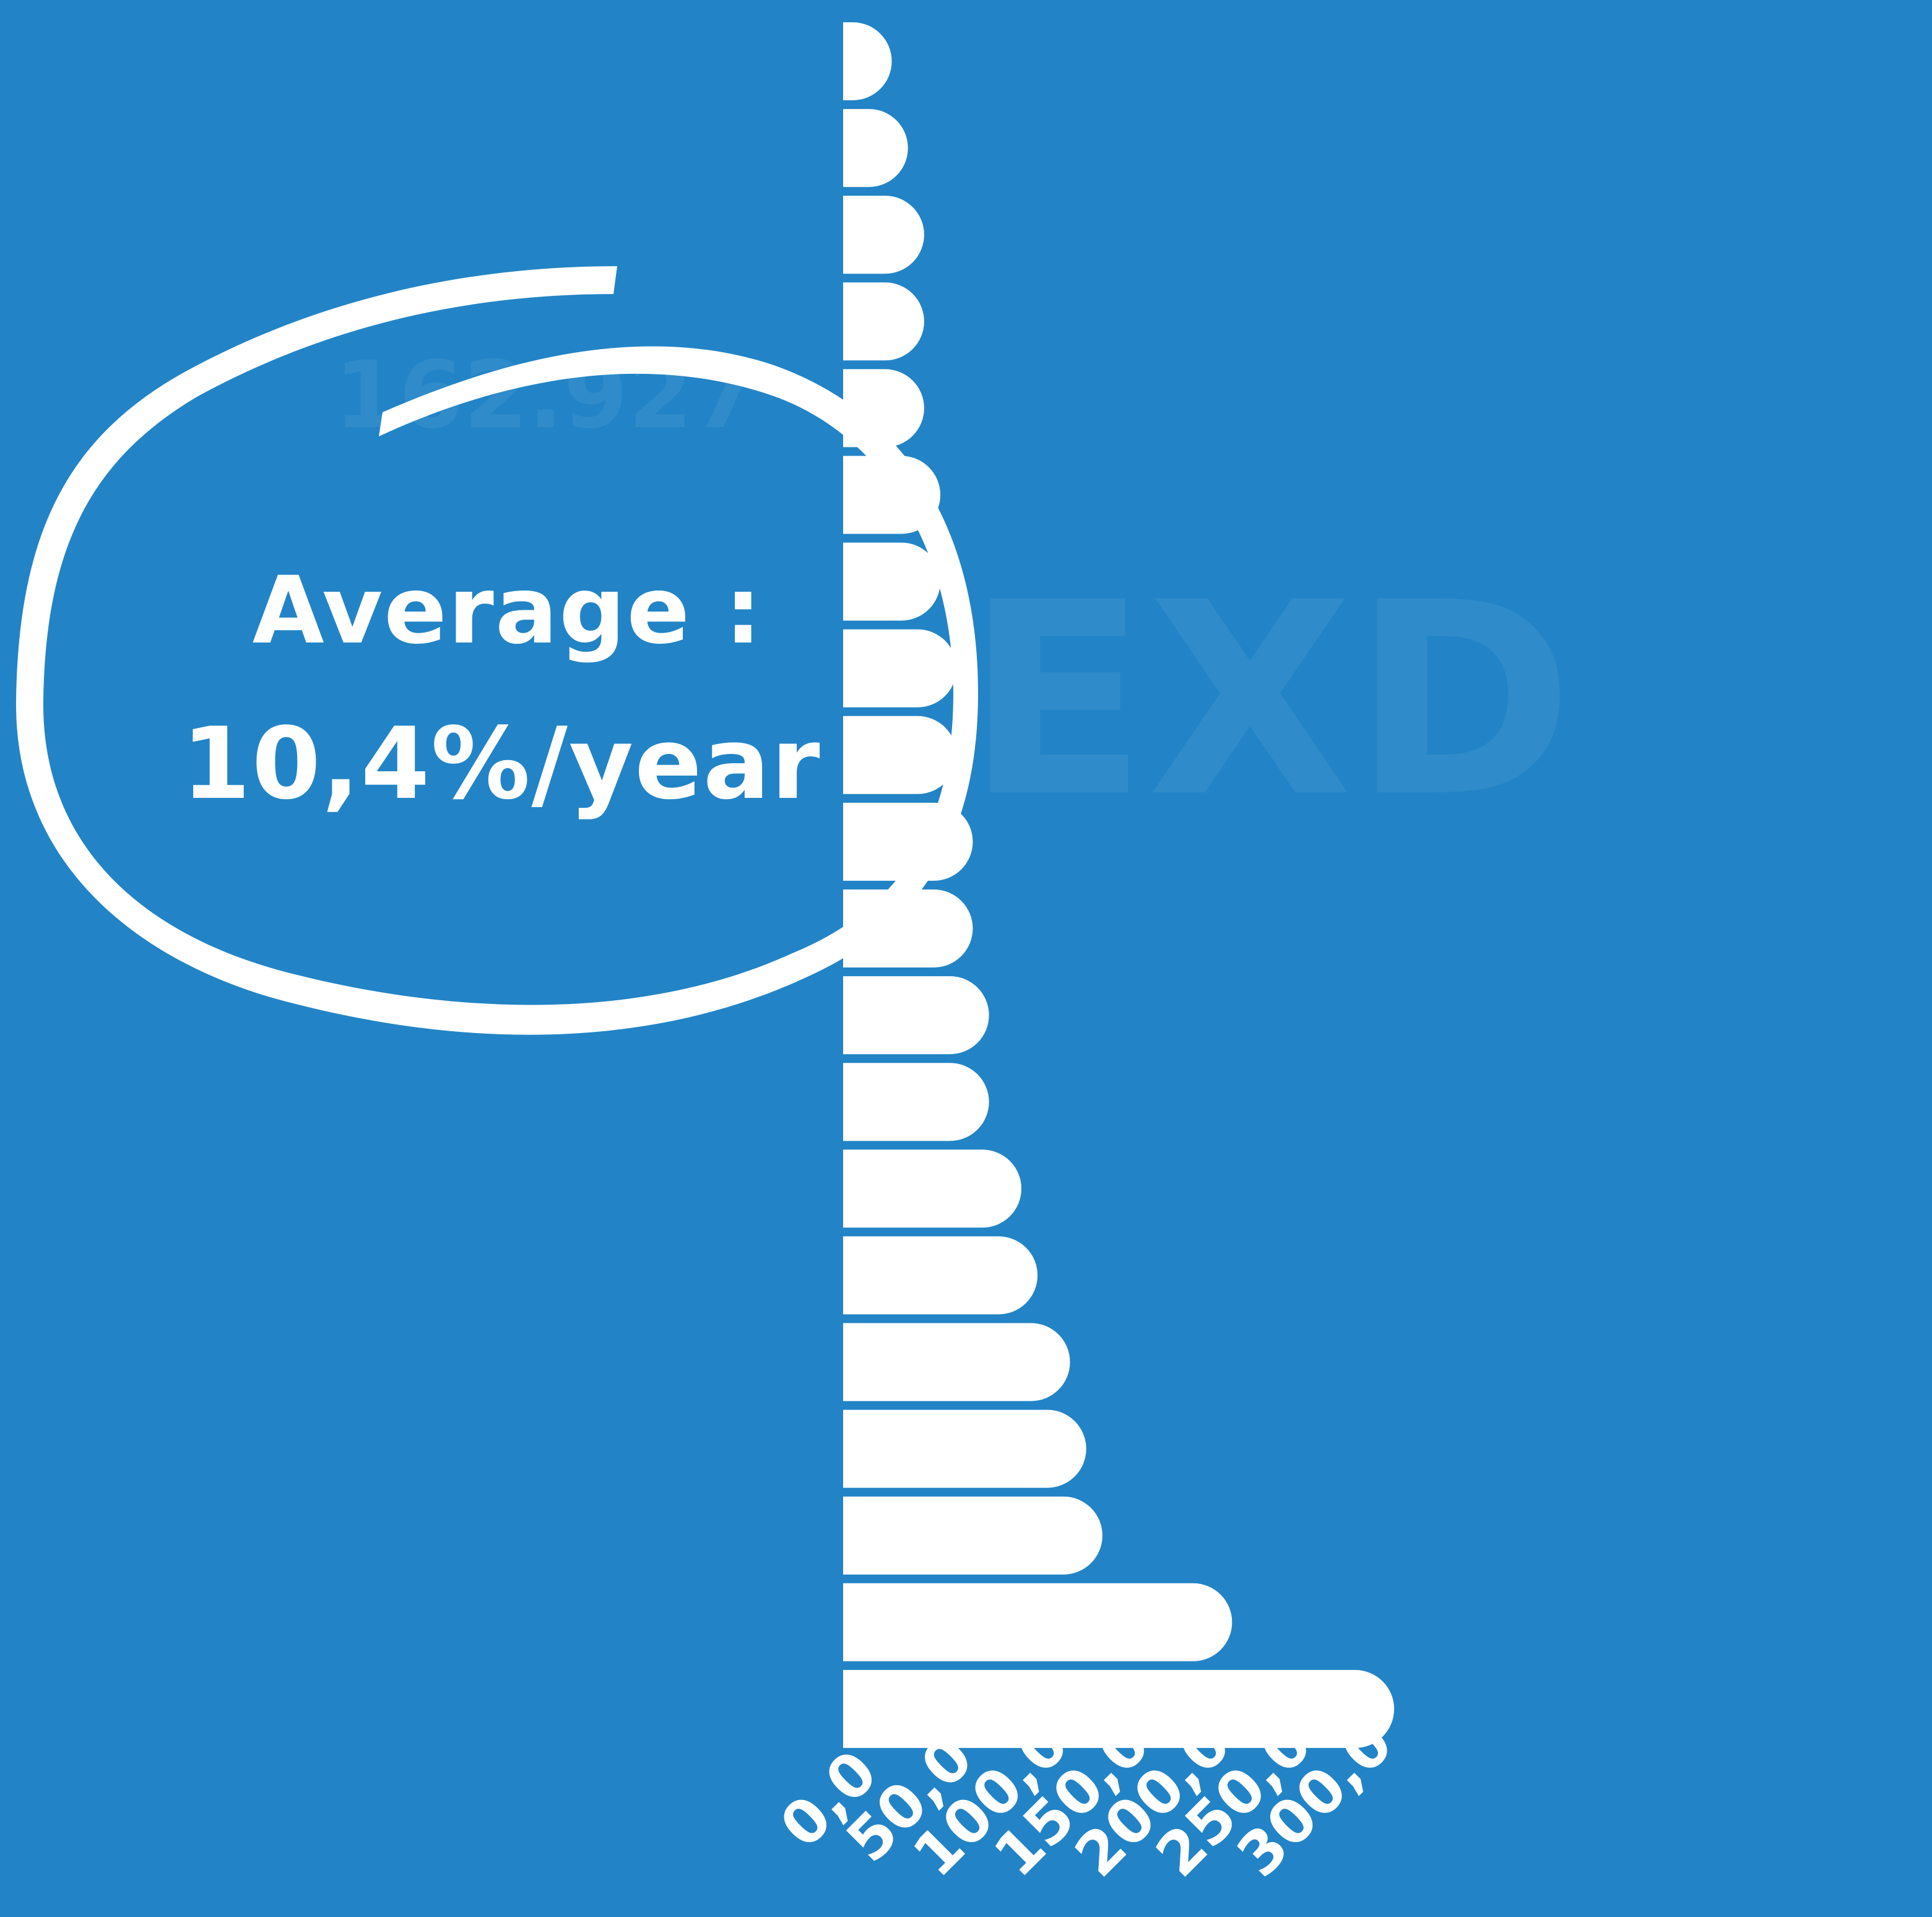 This screenshot has width=1932, height=1917. What do you see at coordinates (507, 611) in the screenshot?
I see `average-label: Average :` at bounding box center [507, 611].